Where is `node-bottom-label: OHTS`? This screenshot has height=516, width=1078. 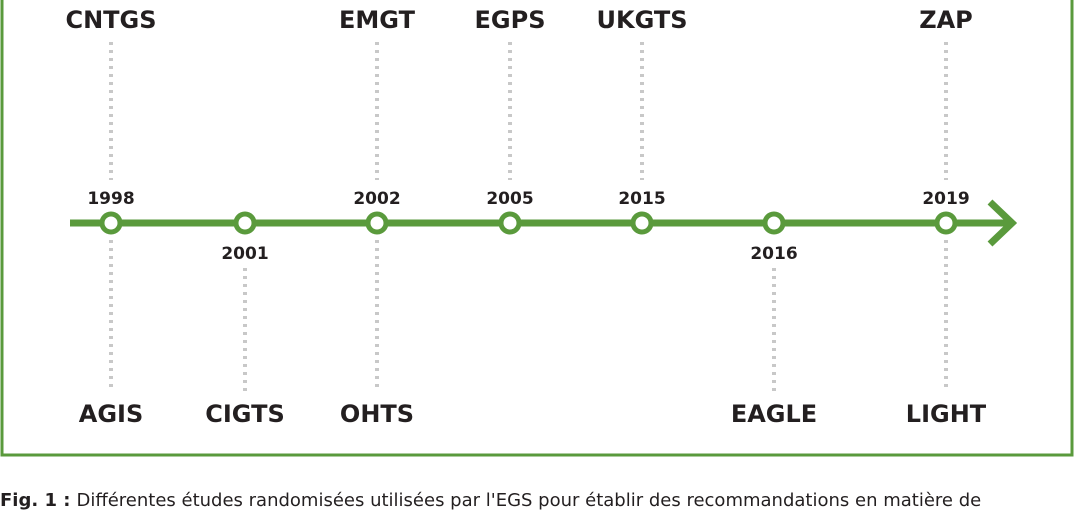 node-bottom-label: OHTS is located at coordinates (377, 414).